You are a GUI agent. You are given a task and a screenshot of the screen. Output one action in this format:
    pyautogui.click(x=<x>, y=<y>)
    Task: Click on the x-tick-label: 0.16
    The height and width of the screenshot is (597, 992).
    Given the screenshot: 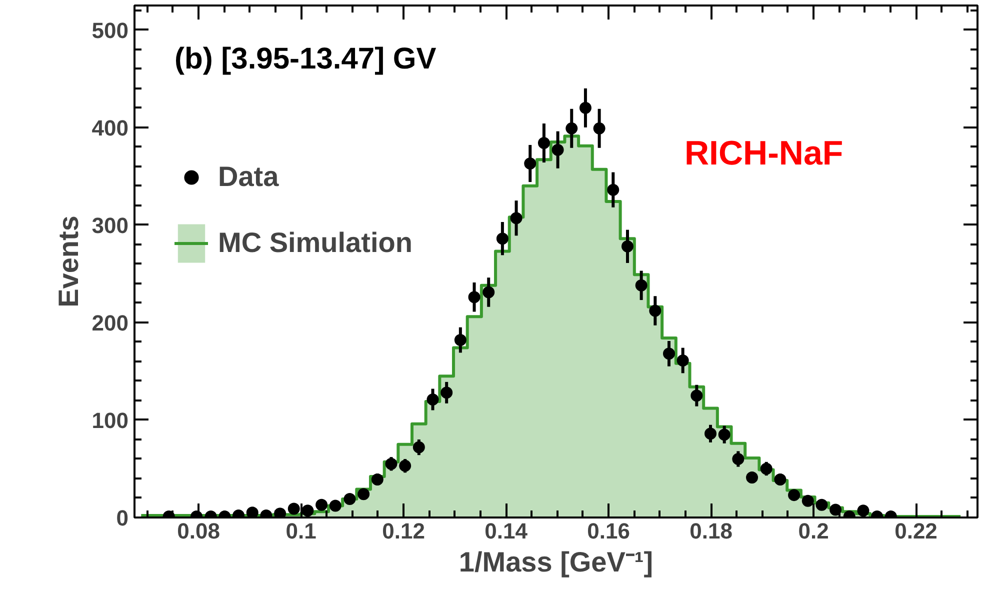 What is the action you would take?
    pyautogui.click(x=608, y=531)
    